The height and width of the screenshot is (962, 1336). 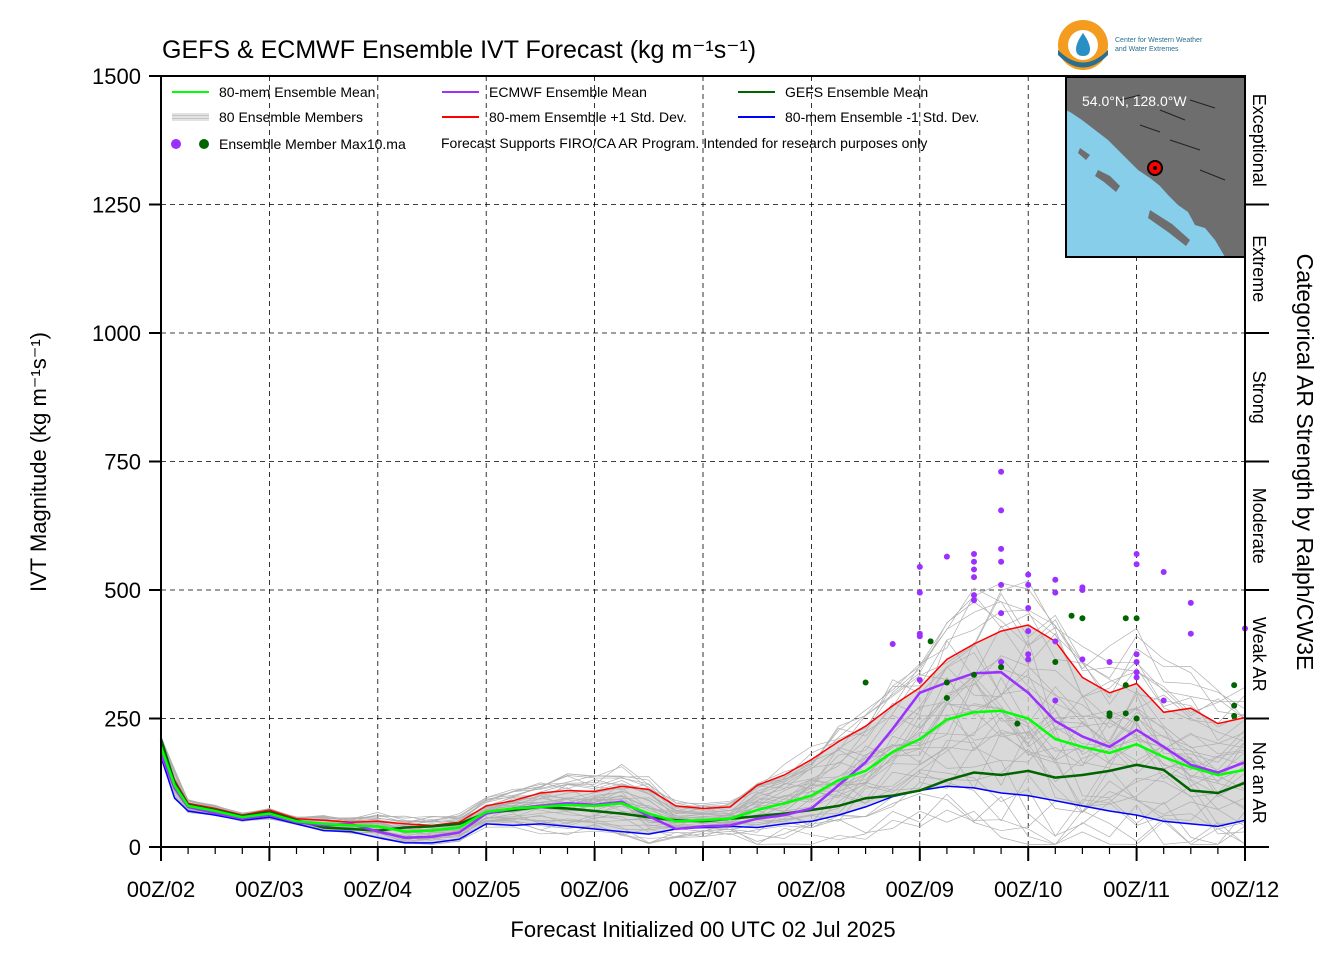 What do you see at coordinates (122, 719) in the screenshot?
I see `y-tick-label: 250` at bounding box center [122, 719].